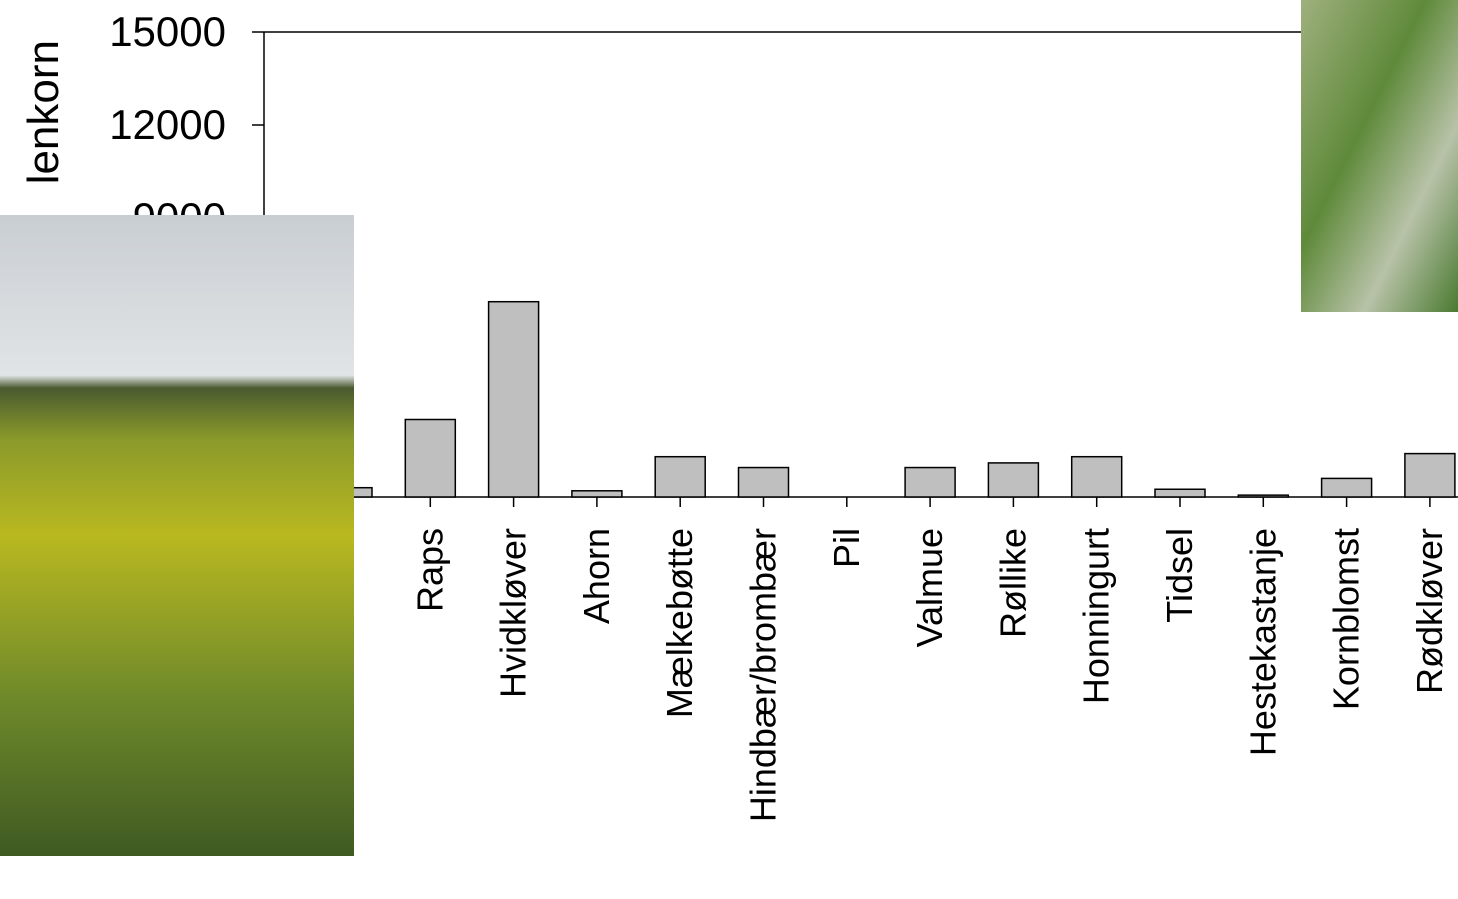 This screenshot has width=1458, height=899. Describe the element at coordinates (167, 31) in the screenshot. I see `y-tick-label: 15000` at that location.